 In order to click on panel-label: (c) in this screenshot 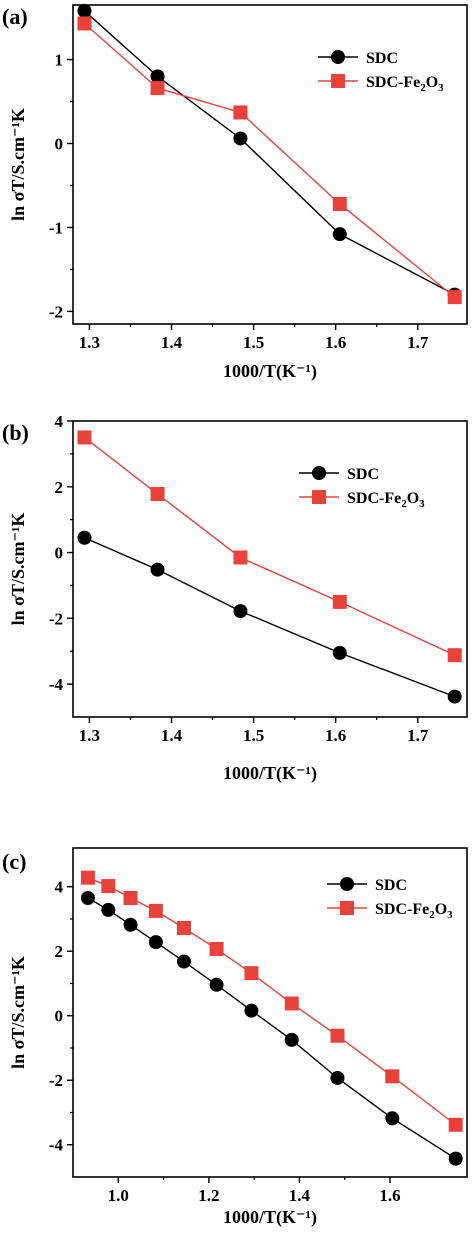, I will do `click(14, 861)`.